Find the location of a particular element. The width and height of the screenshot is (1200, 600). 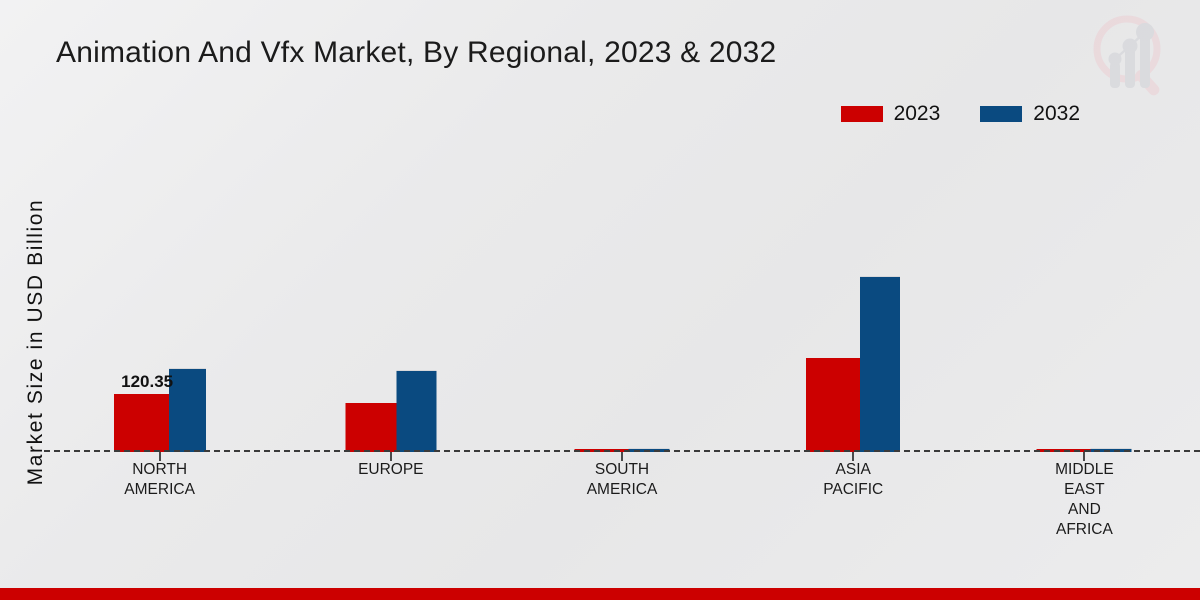

x-axis-label-middle-east-and-africa: MIDDLE EAST AND AFRICA is located at coordinates (1084, 500).